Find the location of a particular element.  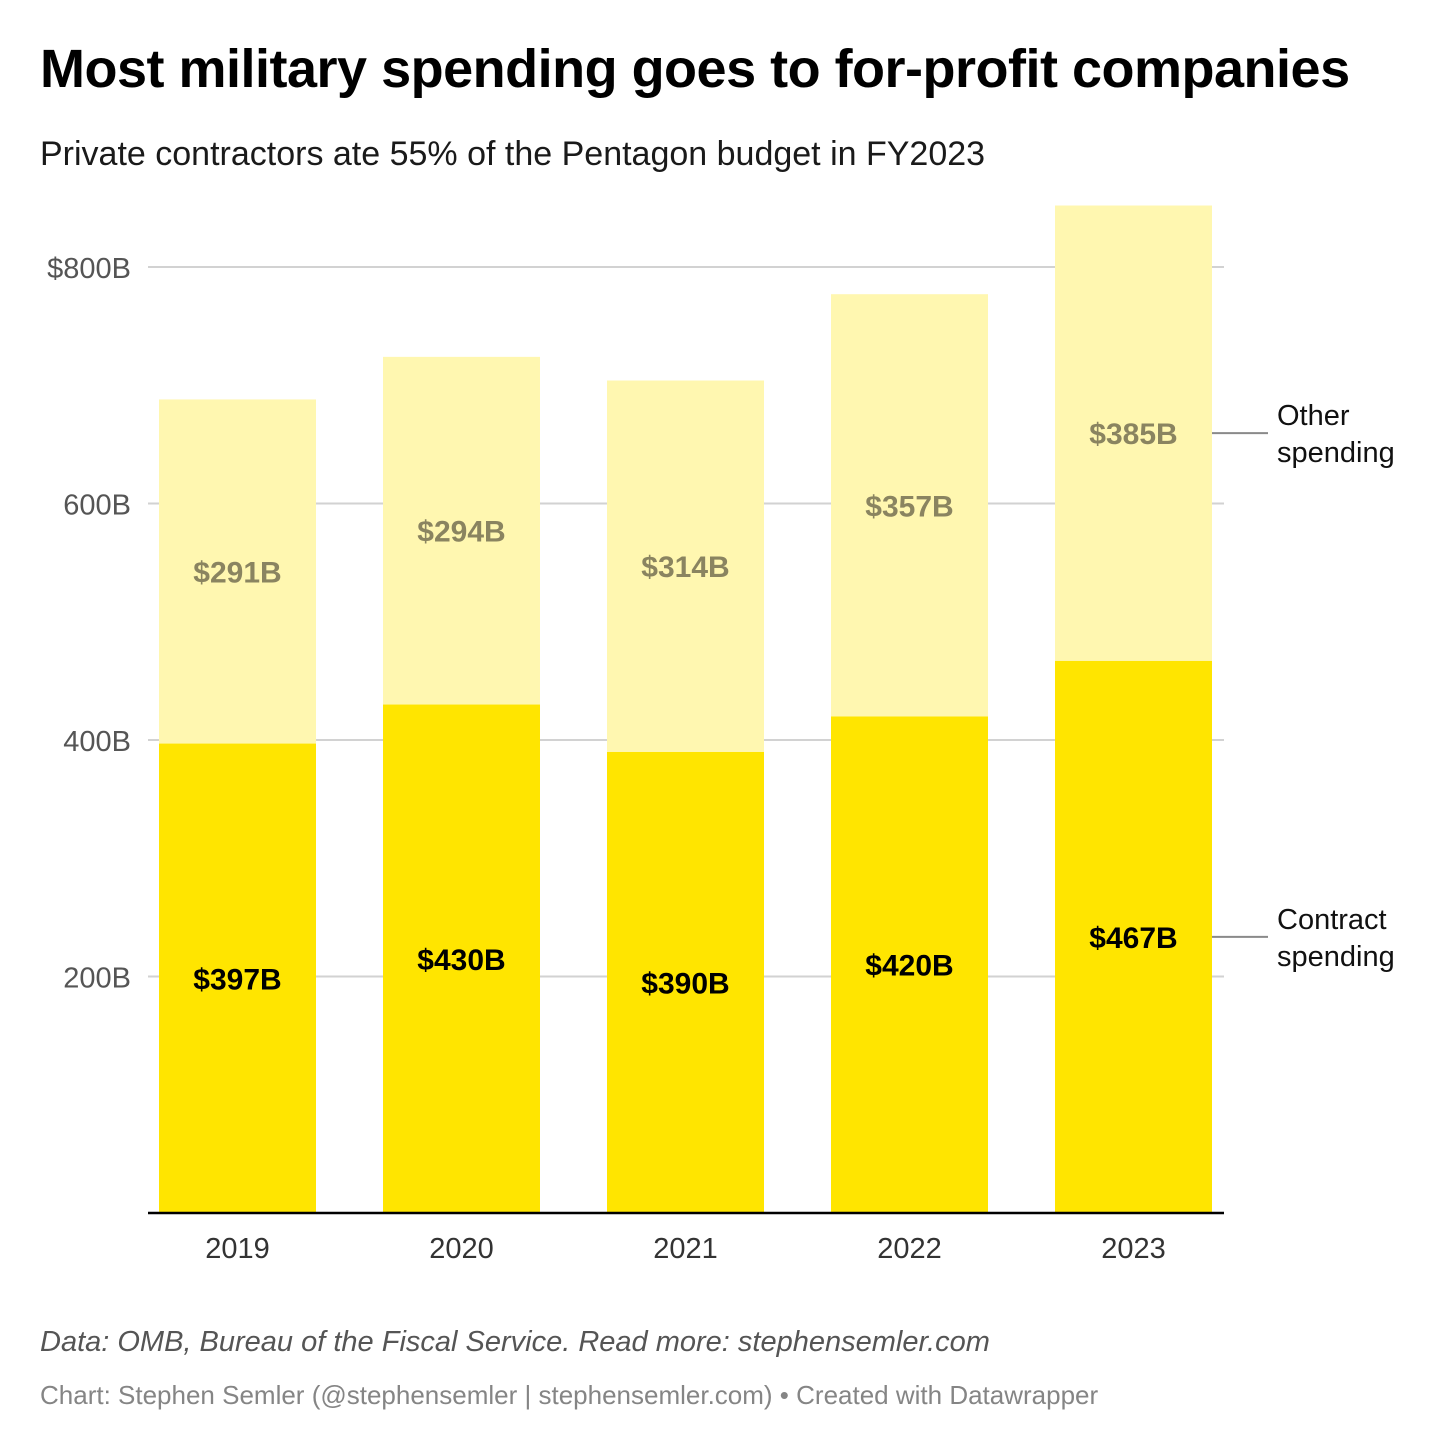

y-tick-label: $800B is located at coordinates (89, 269).